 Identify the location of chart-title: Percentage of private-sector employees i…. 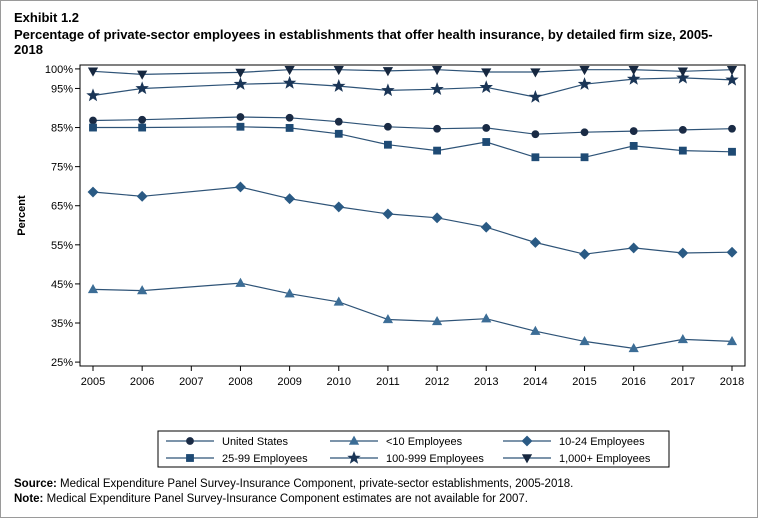
(363, 42).